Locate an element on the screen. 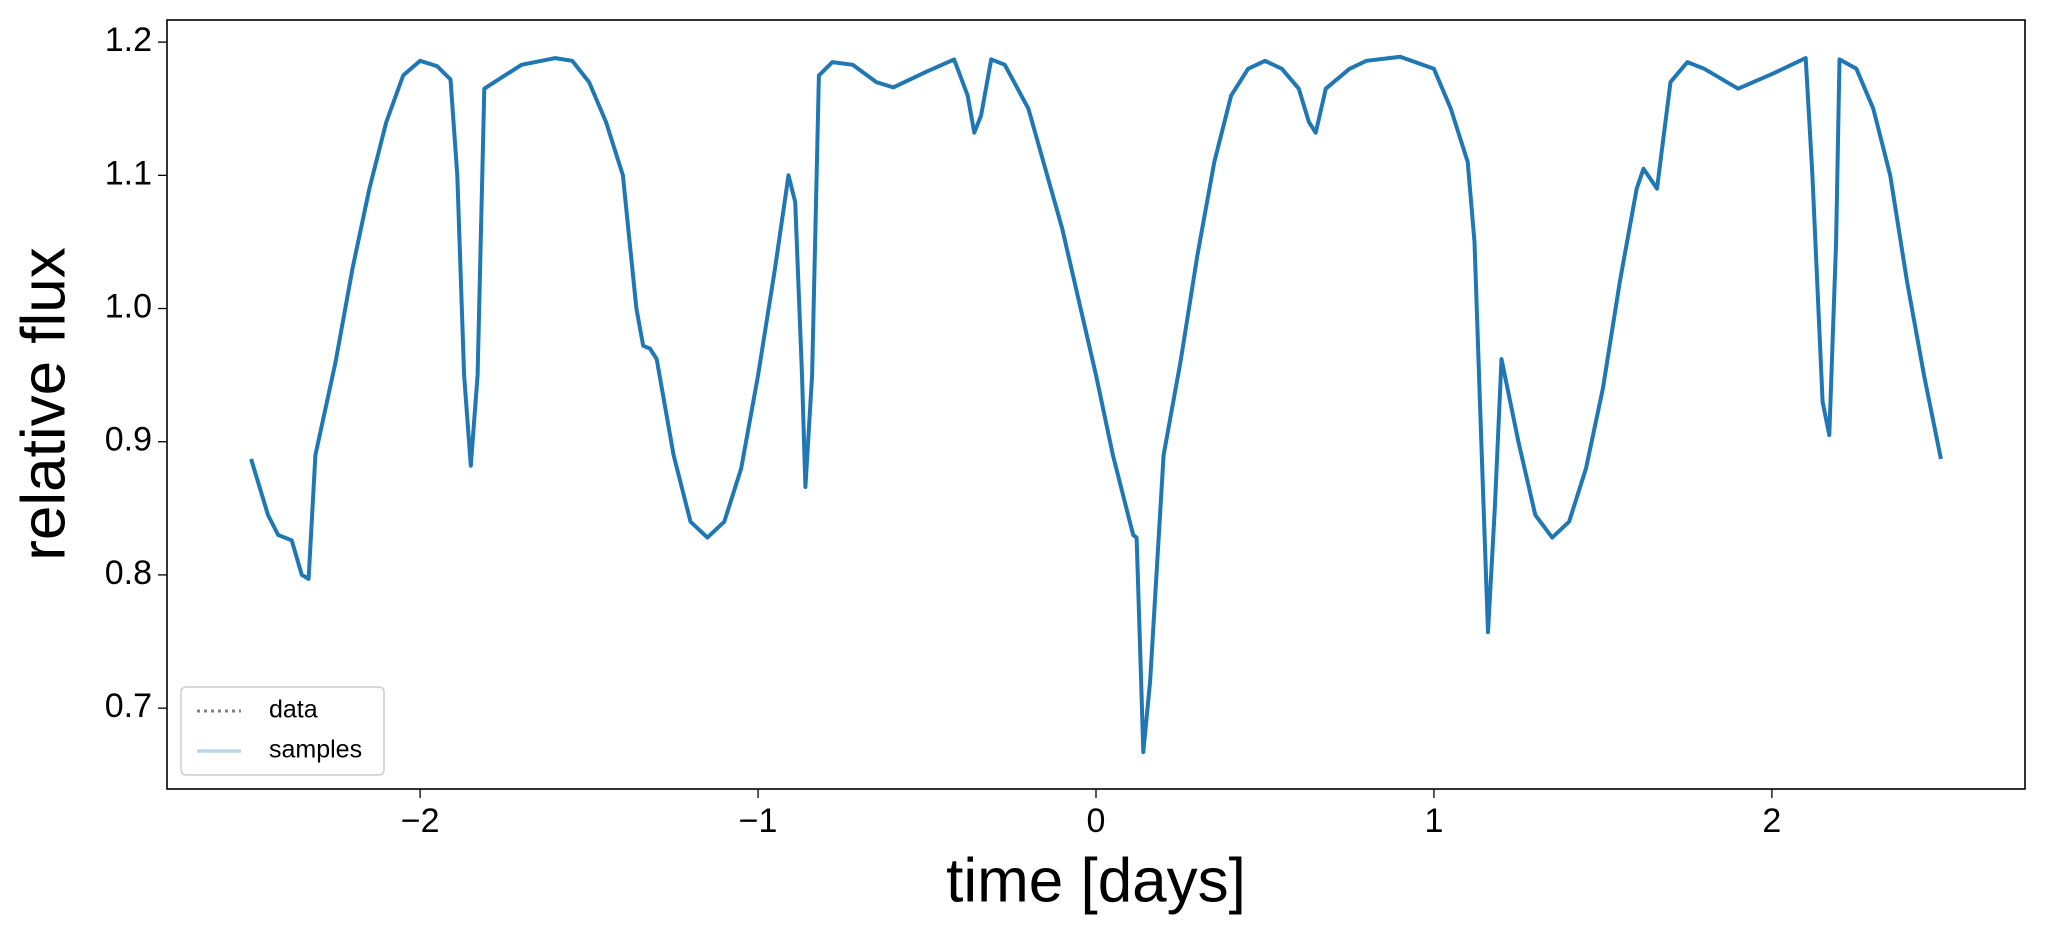  y-tick-label: 1.0 is located at coordinates (128, 307).